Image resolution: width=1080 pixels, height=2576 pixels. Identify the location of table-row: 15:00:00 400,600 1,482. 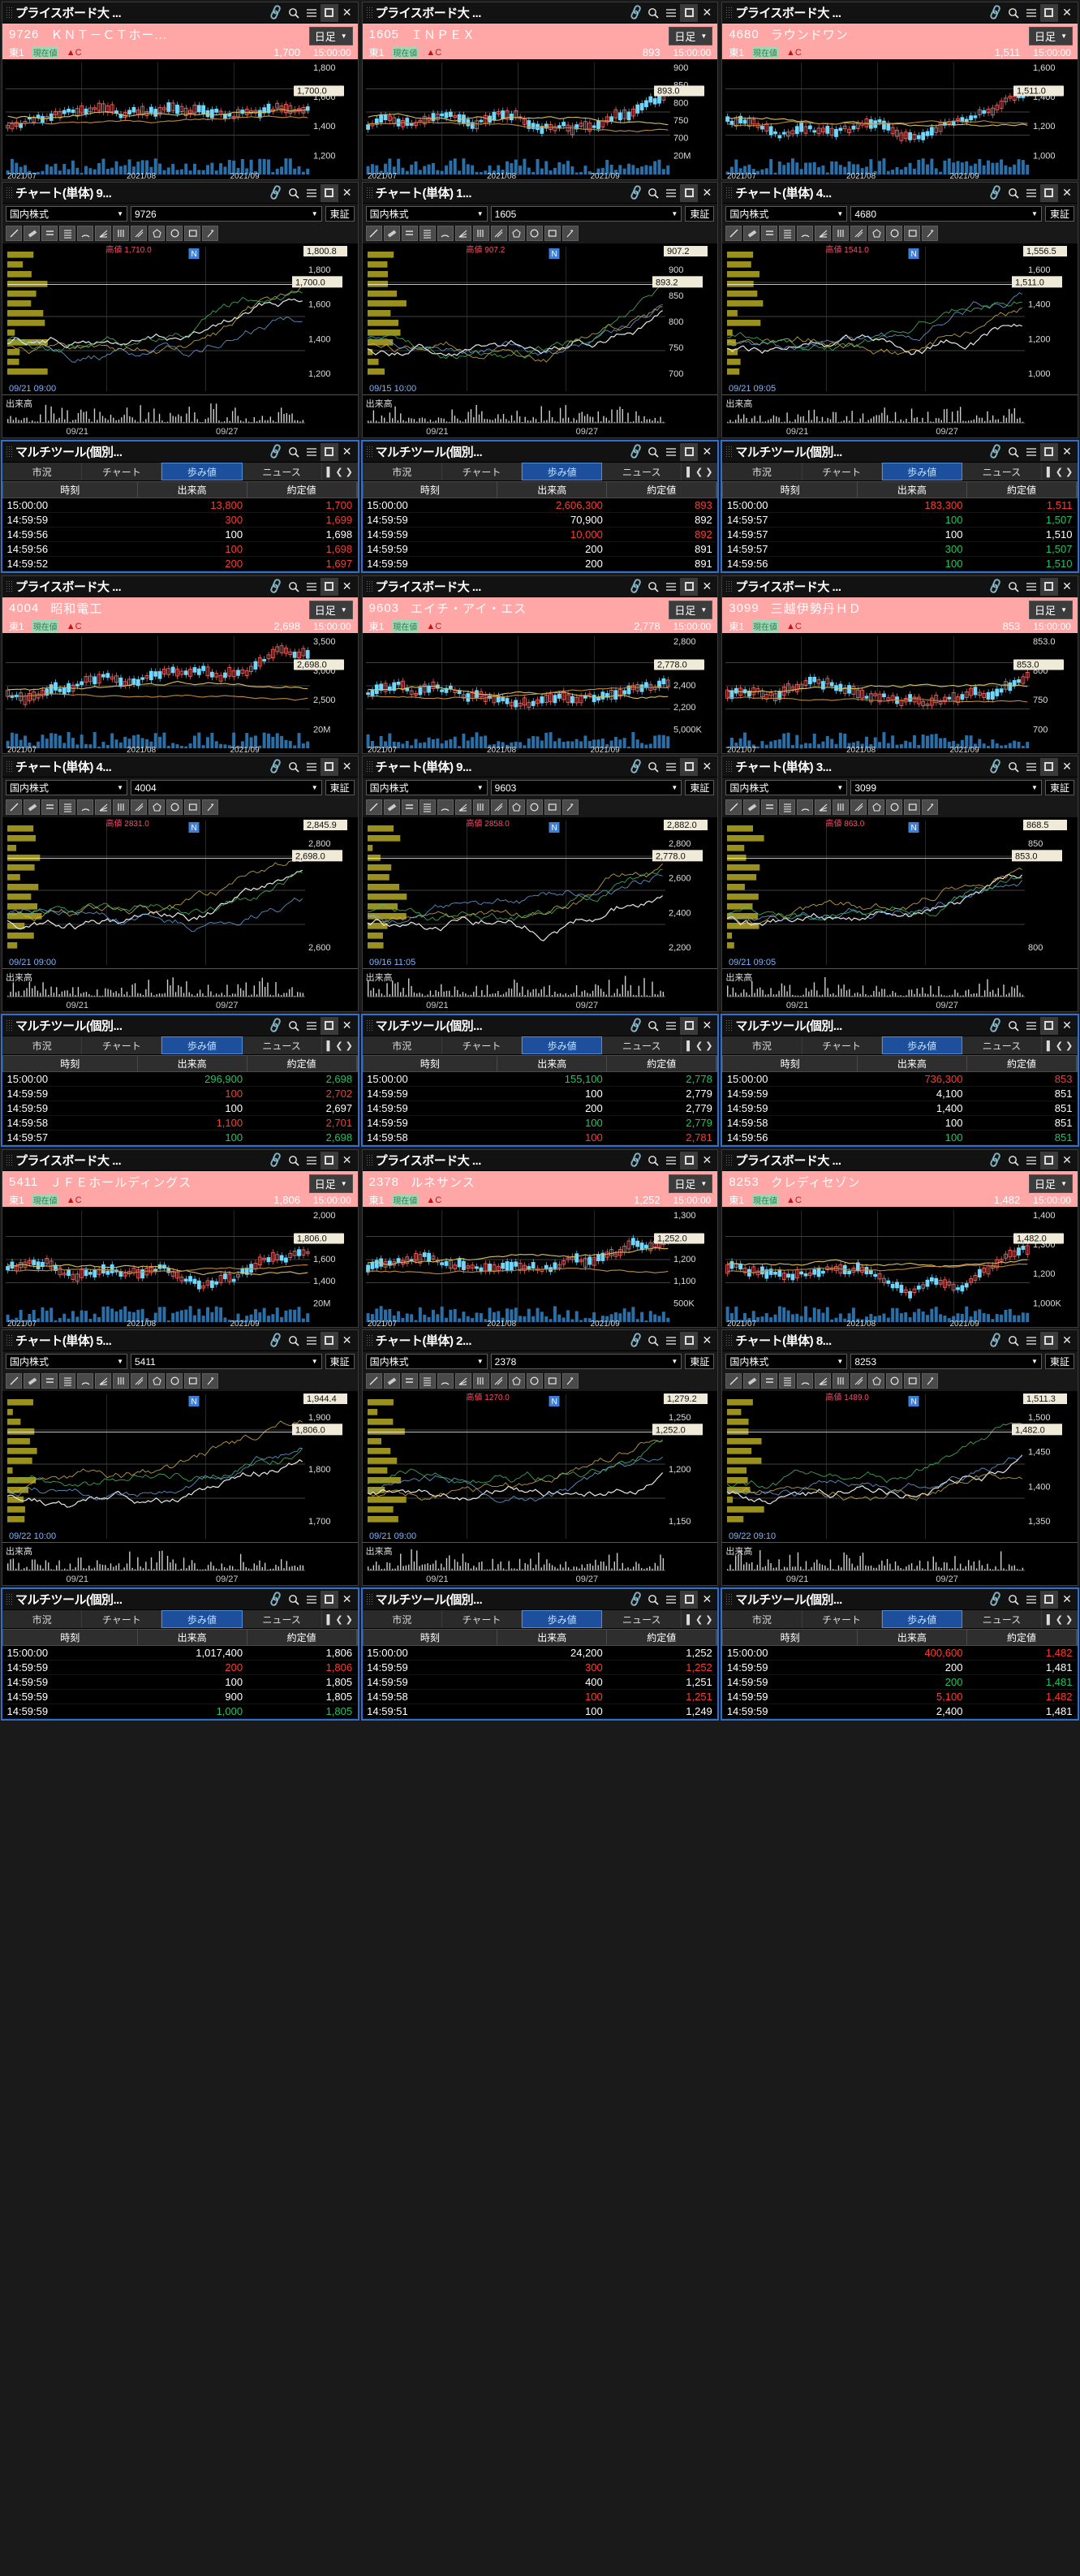
(900, 1653).